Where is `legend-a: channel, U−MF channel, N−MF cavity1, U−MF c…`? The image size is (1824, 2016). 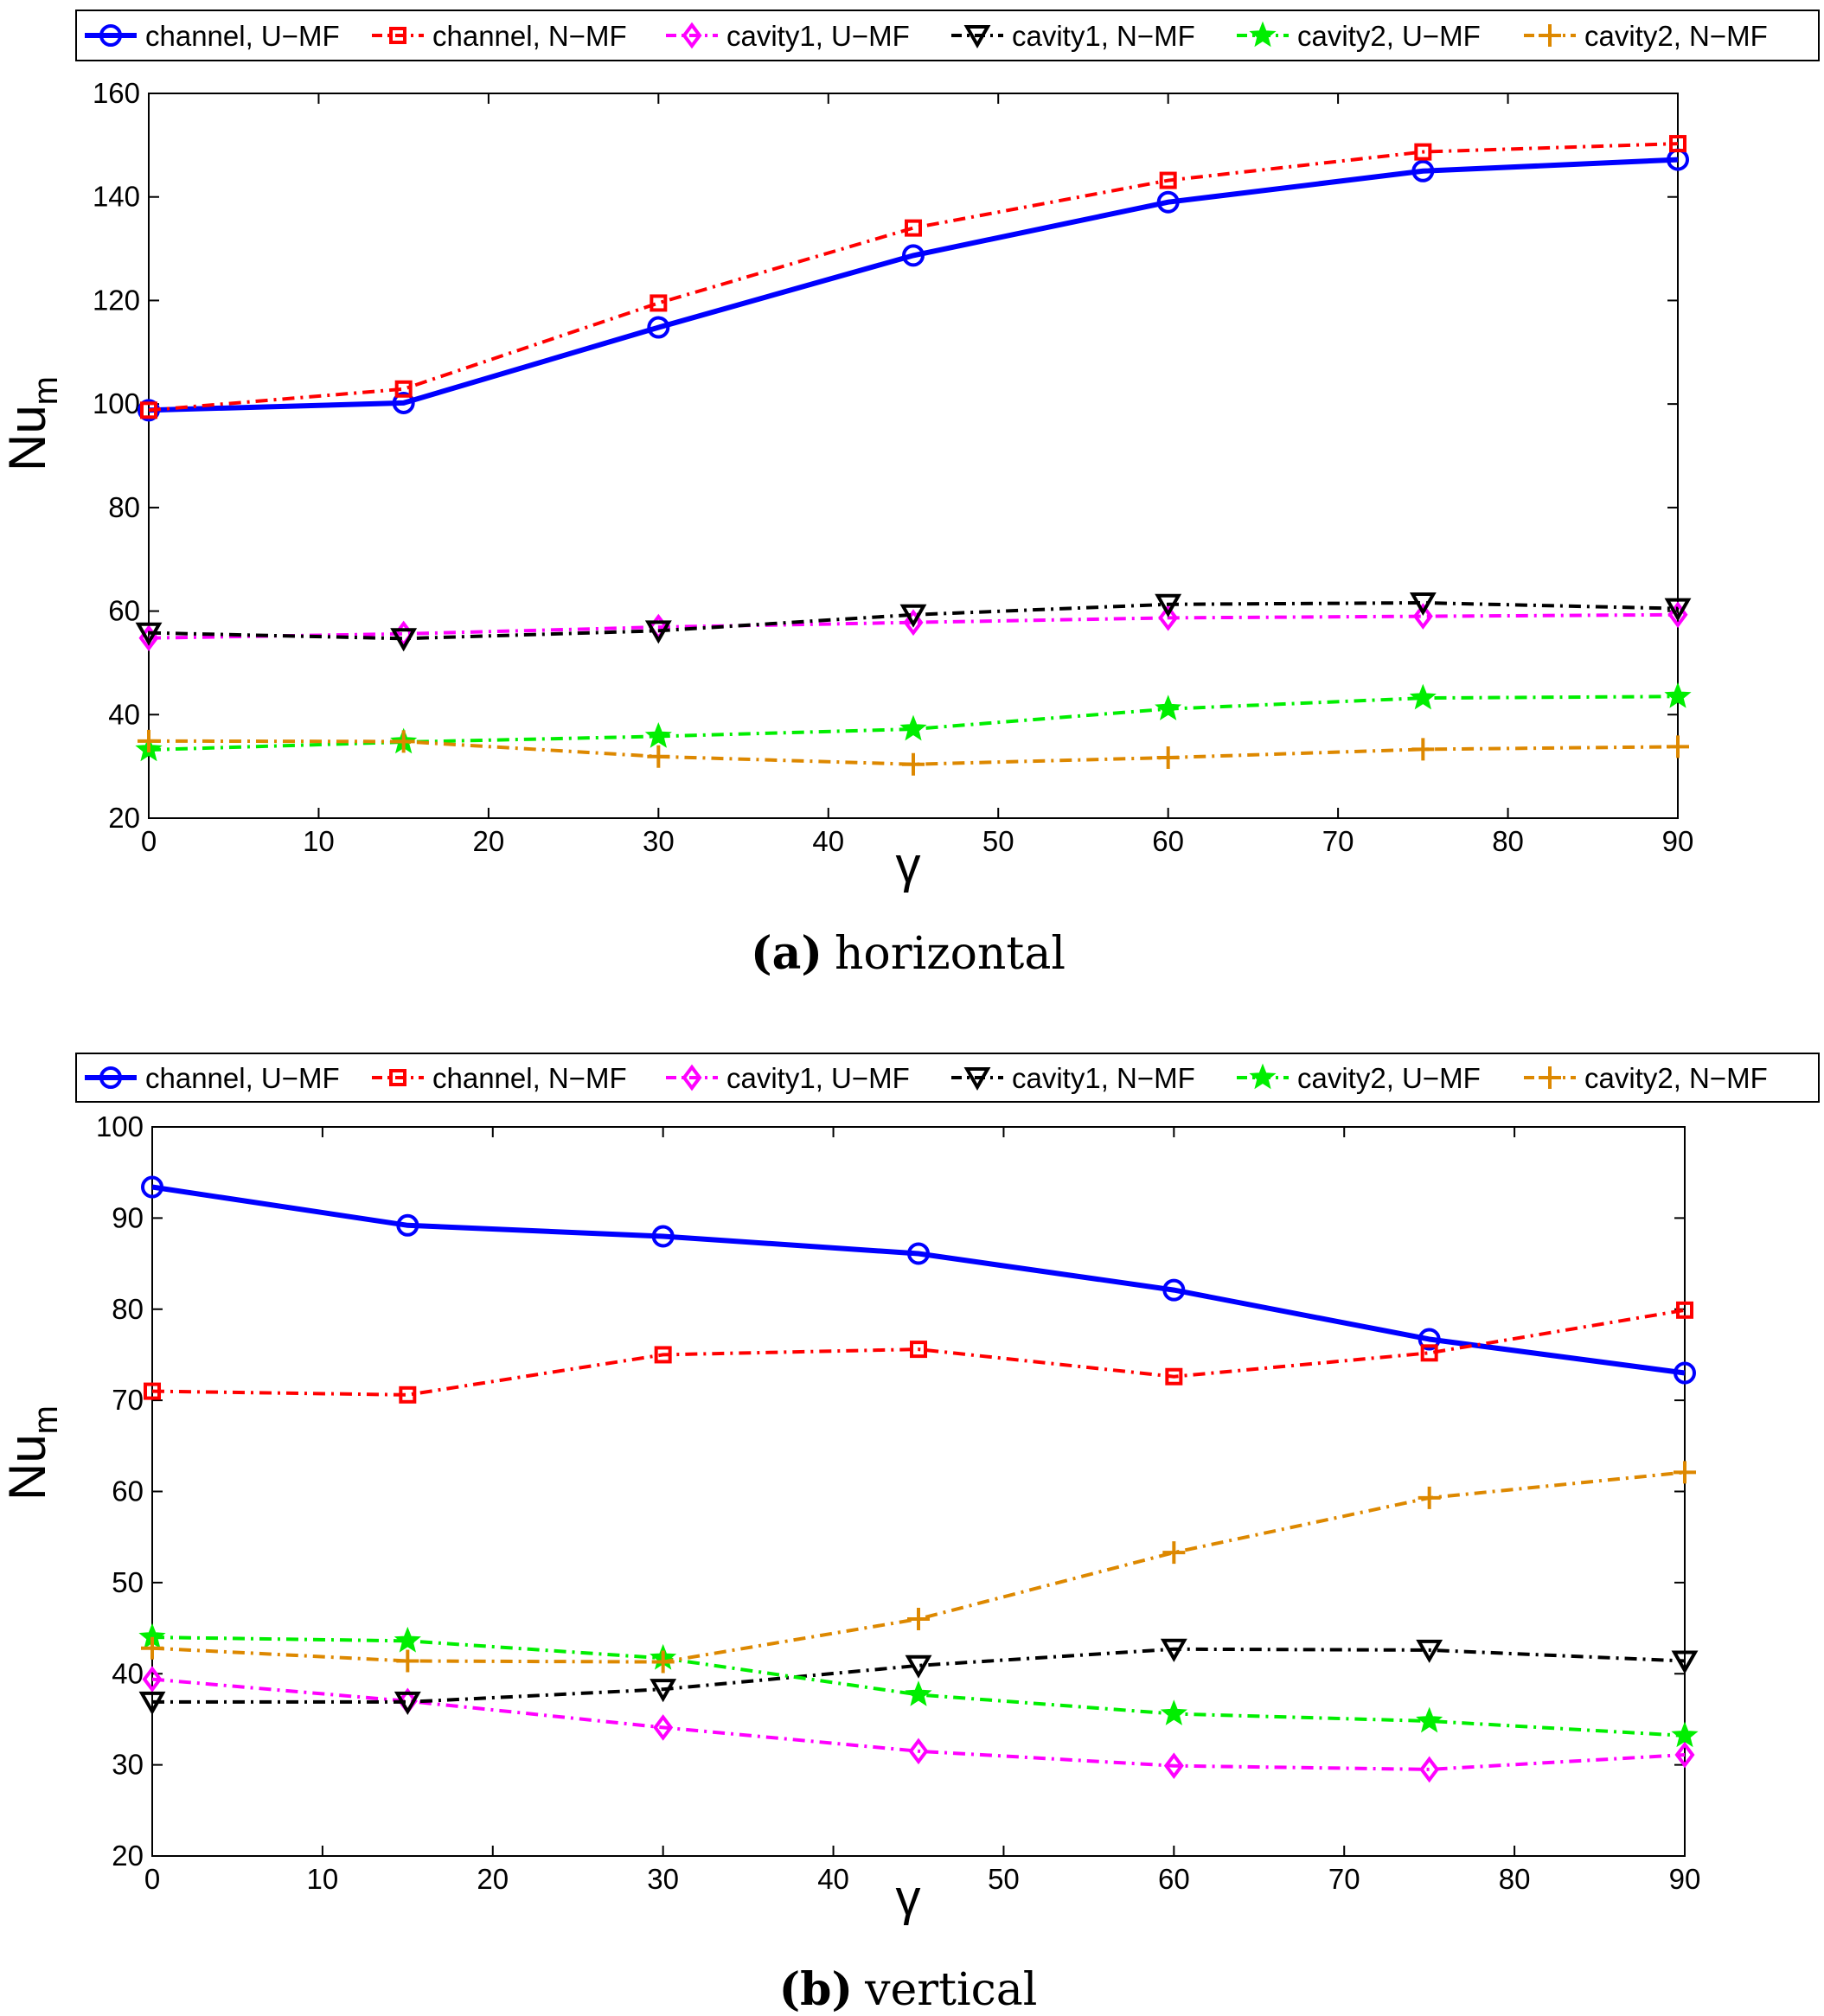 legend-a: channel, U−MF channel, N−MF cavity1, U−MF c… is located at coordinates (947, 35).